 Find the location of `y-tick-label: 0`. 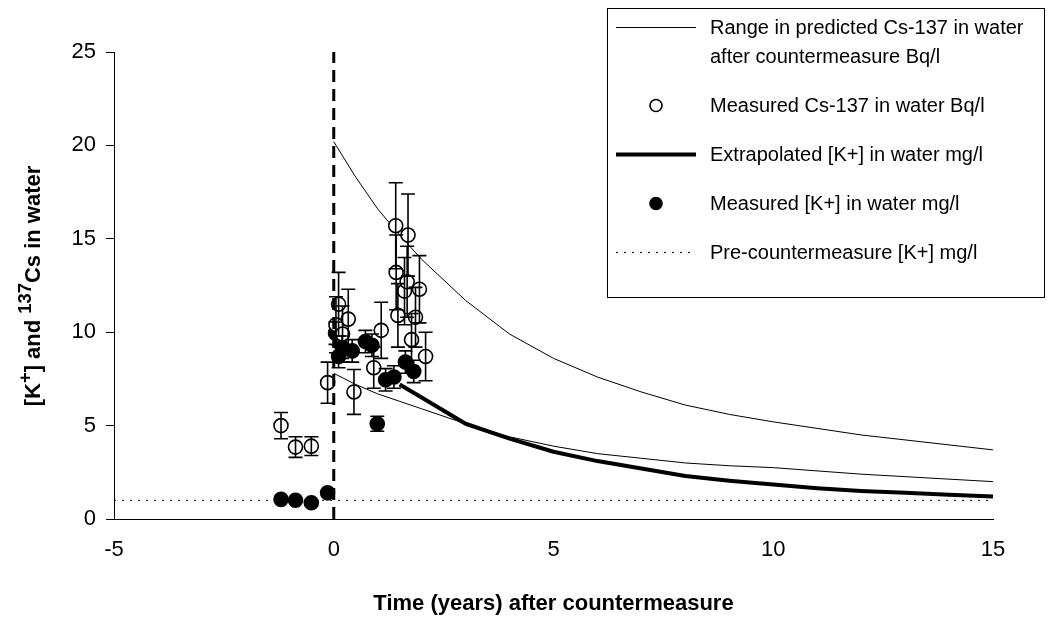

y-tick-label: 0 is located at coordinates (89, 518).